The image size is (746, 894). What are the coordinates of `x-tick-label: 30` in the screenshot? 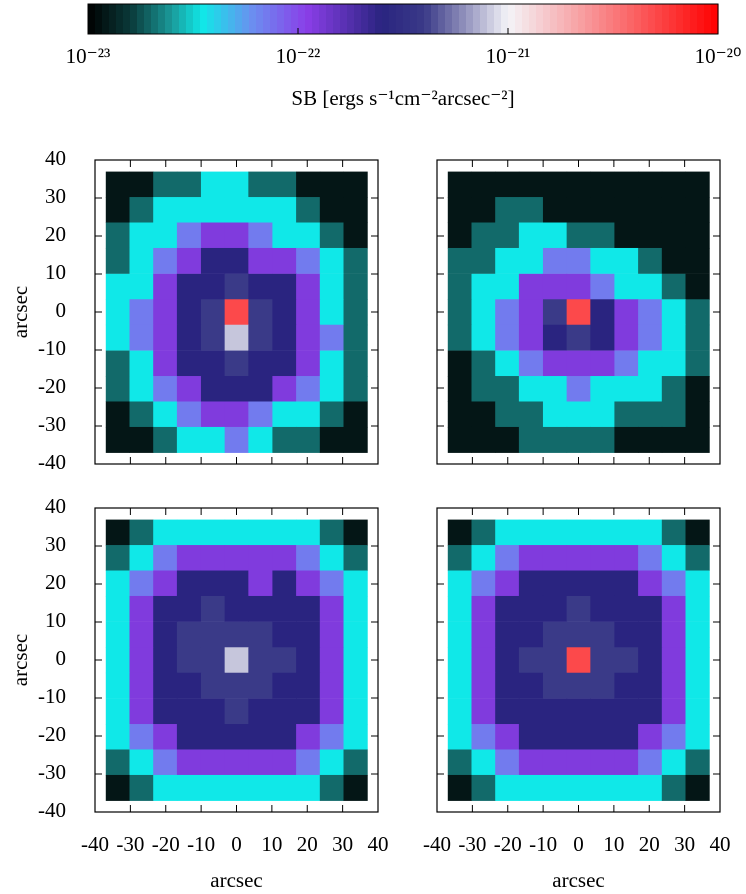 It's located at (342, 844).